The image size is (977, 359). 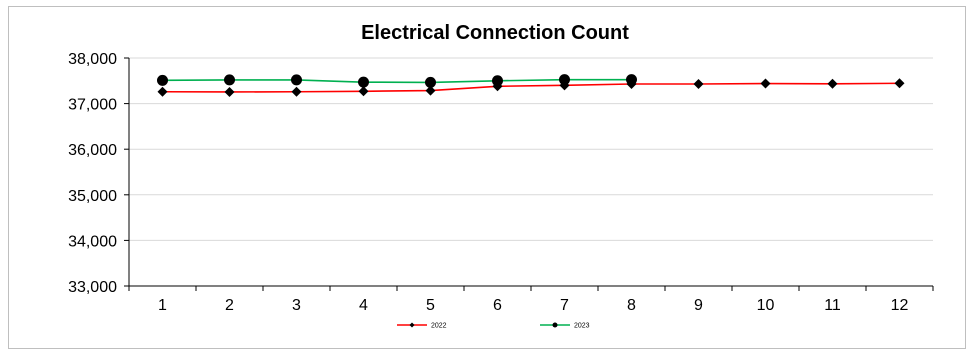 What do you see at coordinates (900, 305) in the screenshot?
I see `x-tick-label: 12` at bounding box center [900, 305].